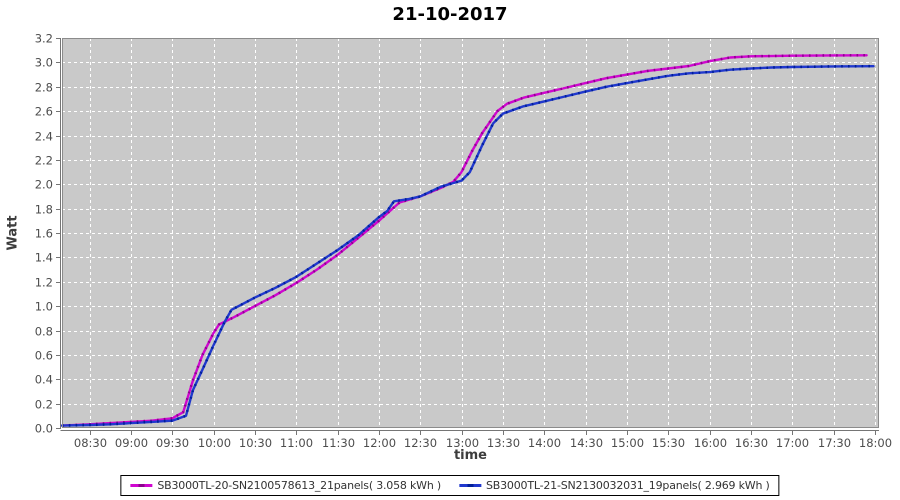 This screenshot has width=900, height=500. What do you see at coordinates (44, 356) in the screenshot?
I see `y-tick-label: 0.6` at bounding box center [44, 356].